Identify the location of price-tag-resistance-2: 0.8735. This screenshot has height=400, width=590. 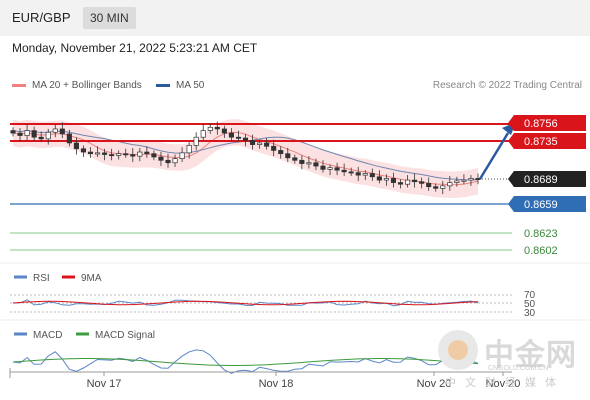
(547, 141).